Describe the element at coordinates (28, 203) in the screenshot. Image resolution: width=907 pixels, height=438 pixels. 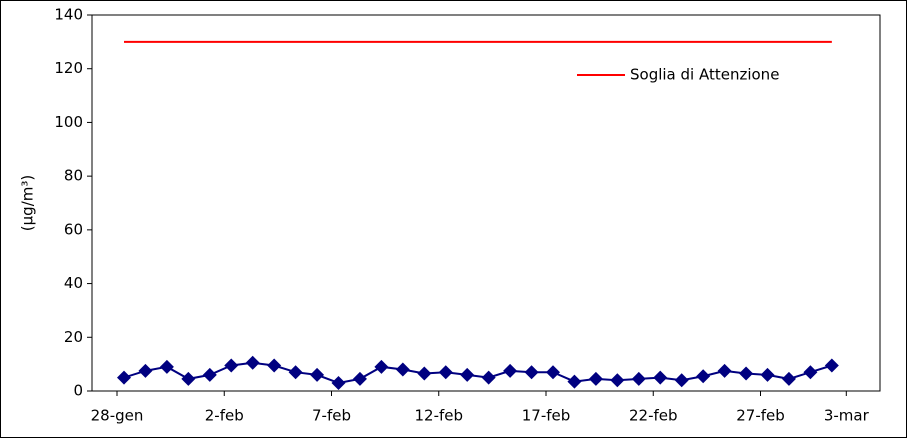
I see `y-axis-label: (µg/m³)` at that location.